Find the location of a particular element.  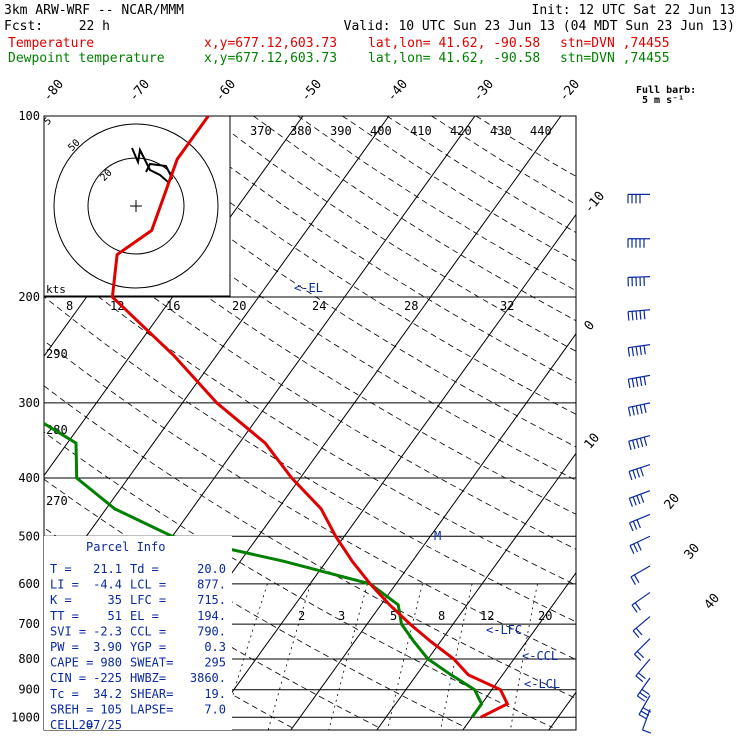

parcel-row-6-label2: SWEAT= is located at coordinates (151, 663).